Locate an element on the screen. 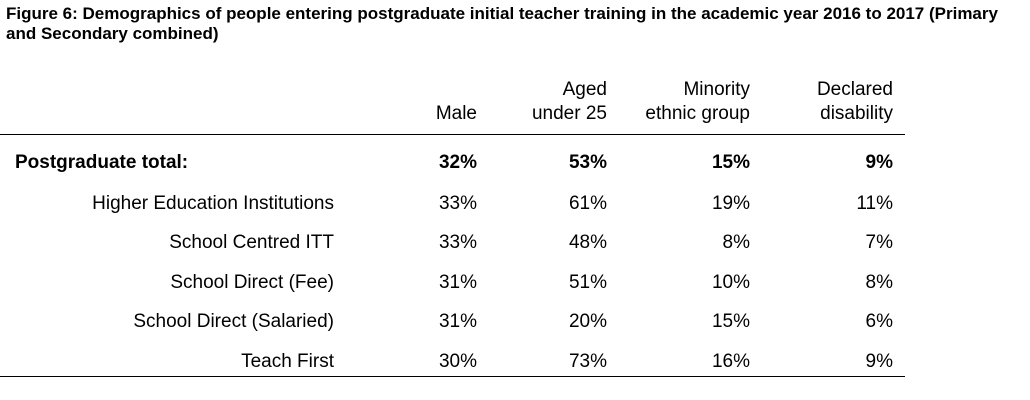  cell-aged: 20% is located at coordinates (587, 321).